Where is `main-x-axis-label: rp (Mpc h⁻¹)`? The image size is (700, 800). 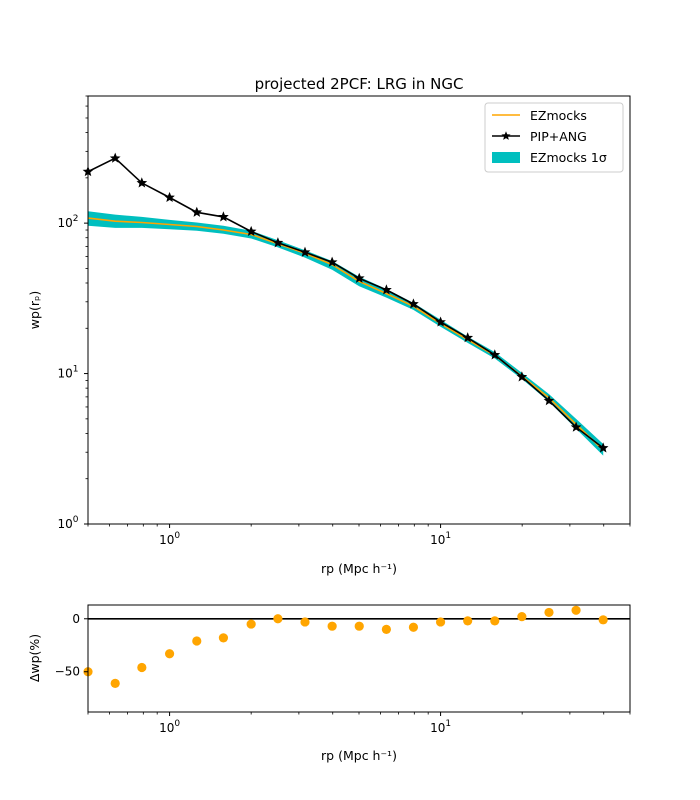
main-x-axis-label: rp (Mpc h⁻¹) is located at coordinates (359, 568).